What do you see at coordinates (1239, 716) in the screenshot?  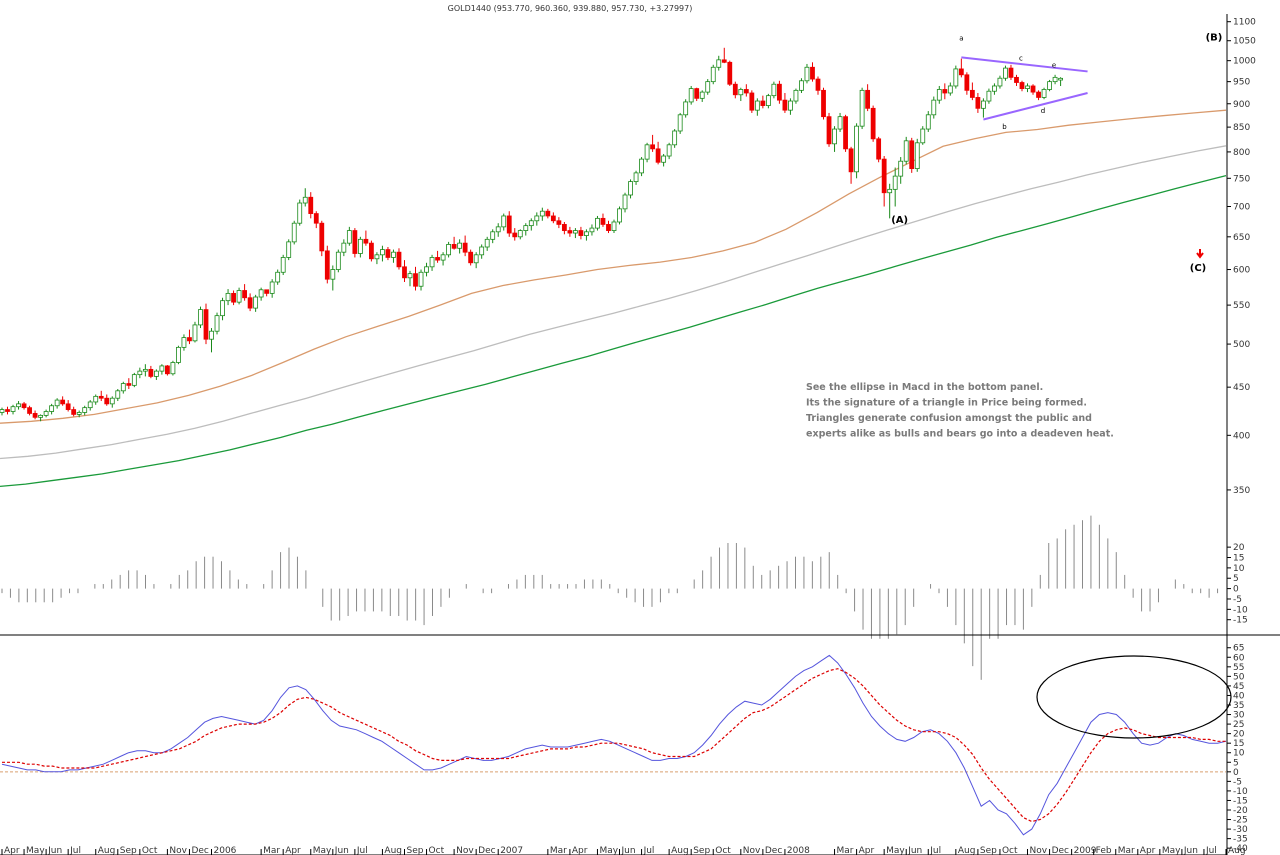 I see `macd-axis-tick-label: 30` at bounding box center [1239, 716].